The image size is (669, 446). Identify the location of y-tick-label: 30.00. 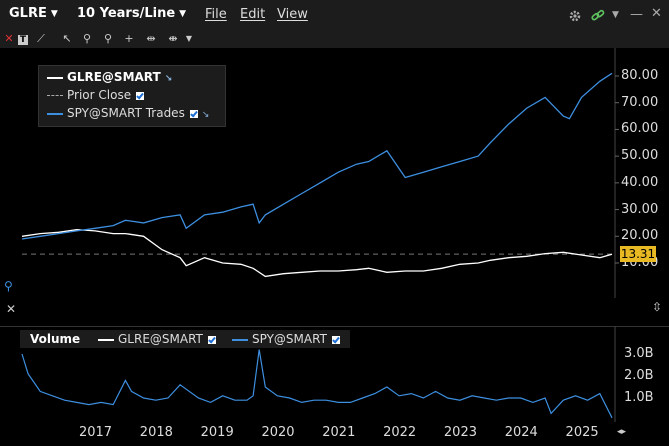
(640, 209).